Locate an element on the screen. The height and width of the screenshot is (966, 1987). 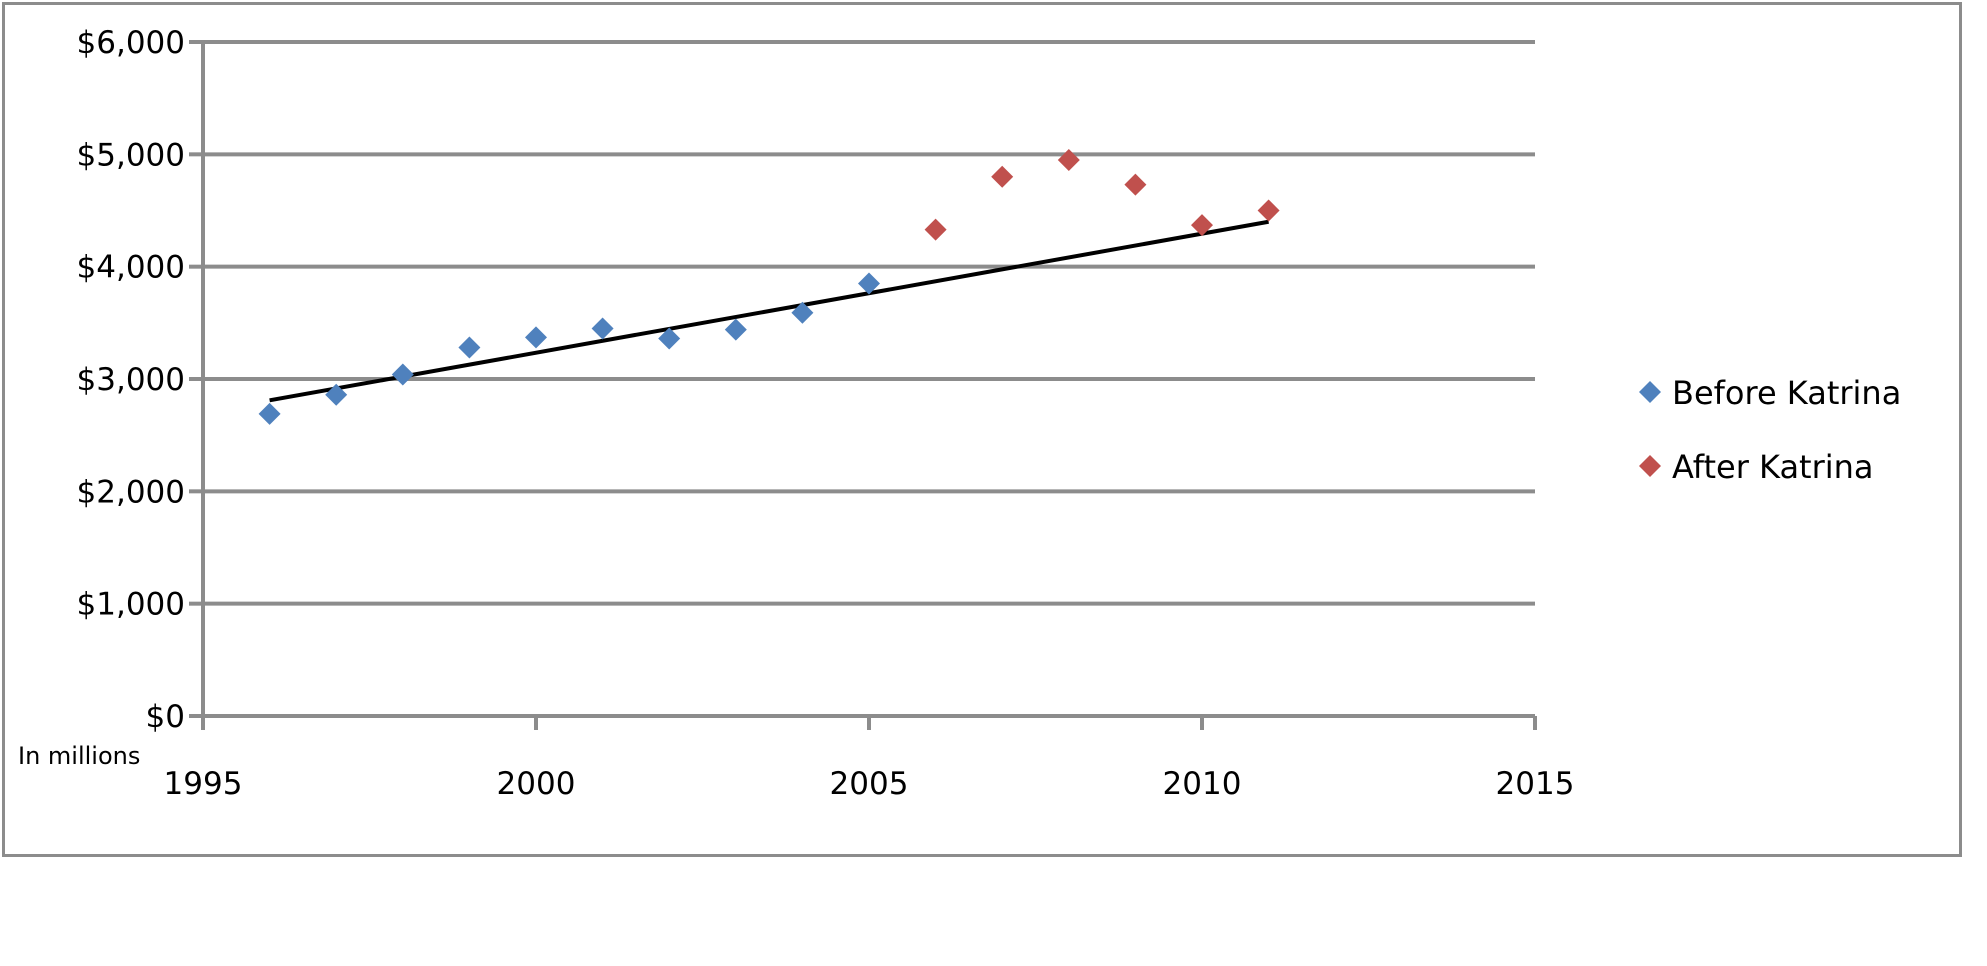
unit-note: In millions is located at coordinates (79, 756).